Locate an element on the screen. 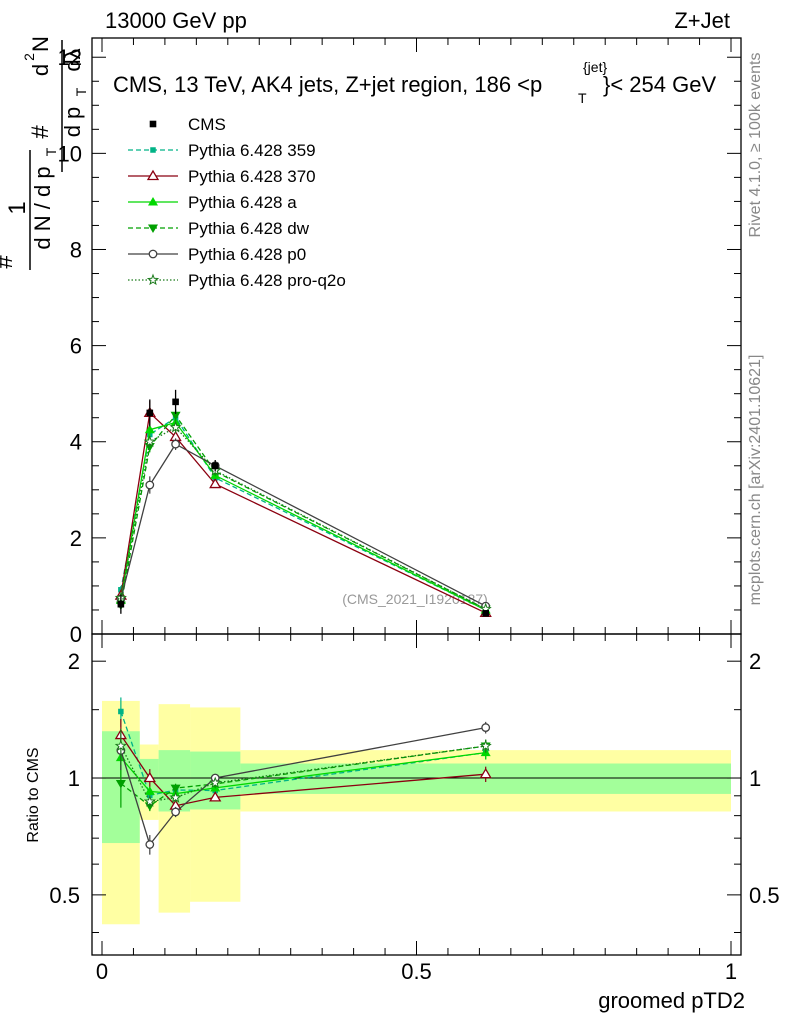 The width and height of the screenshot is (786, 1024). ylabel-dN: d N / d p is located at coordinates (42, 207).